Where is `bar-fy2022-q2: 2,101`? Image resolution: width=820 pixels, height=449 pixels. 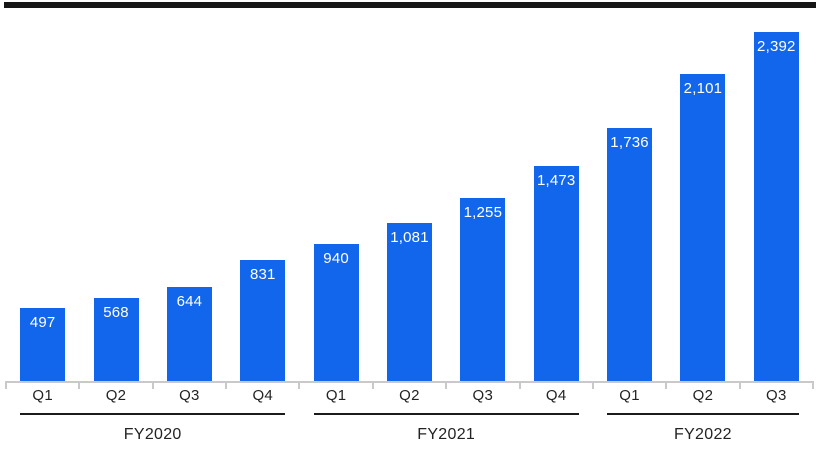 bar-fy2022-q2: 2,101 is located at coordinates (703, 227).